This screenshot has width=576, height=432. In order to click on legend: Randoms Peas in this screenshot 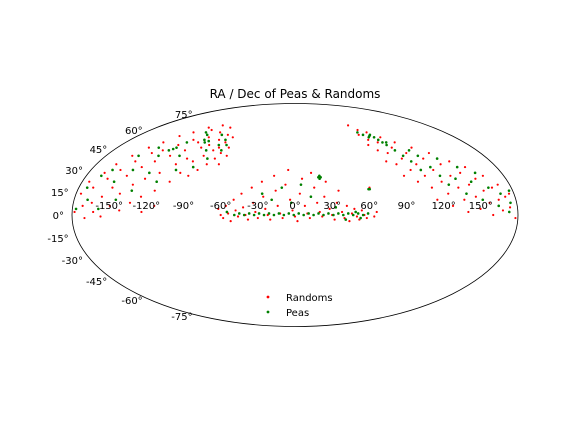, I will do `click(299, 306)`.